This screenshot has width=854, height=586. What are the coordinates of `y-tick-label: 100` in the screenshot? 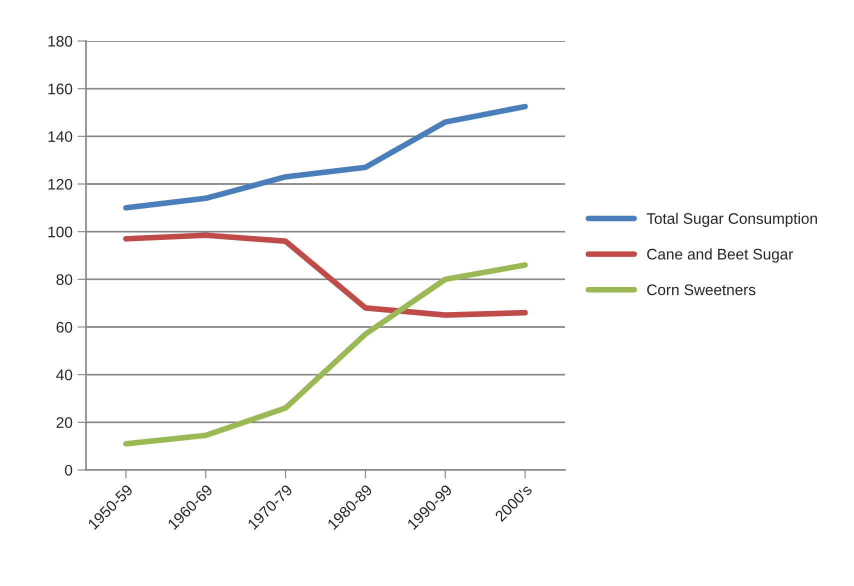 It's located at (60, 232).